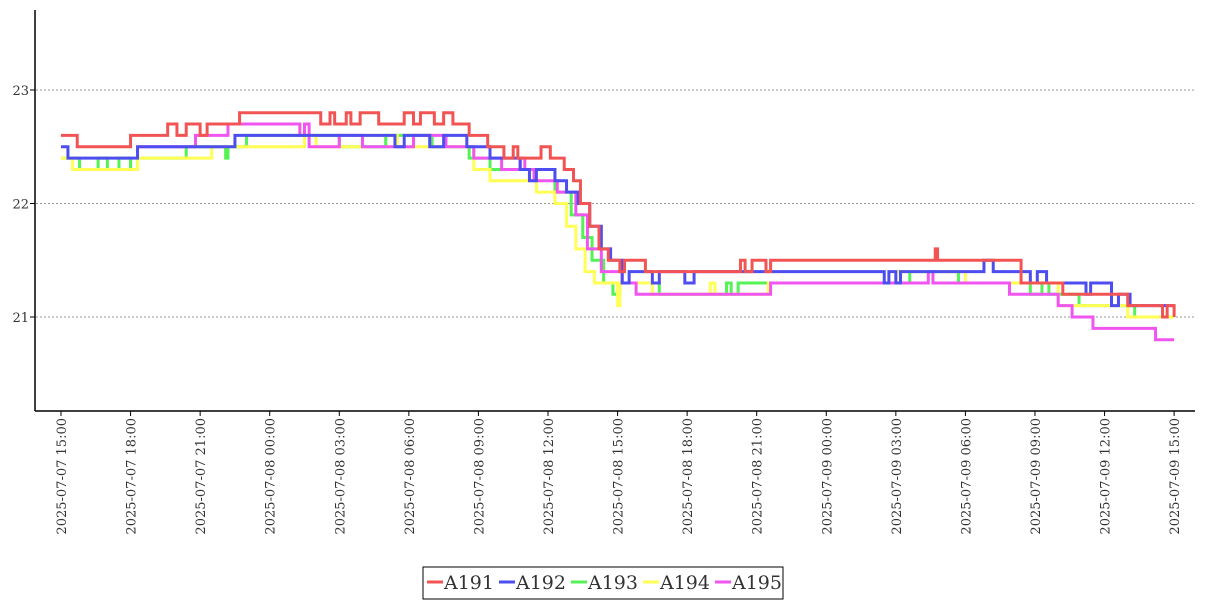 This screenshot has width=1207, height=600. I want to click on x-tick-label: 2025-07-08 00:00, so click(271, 476).